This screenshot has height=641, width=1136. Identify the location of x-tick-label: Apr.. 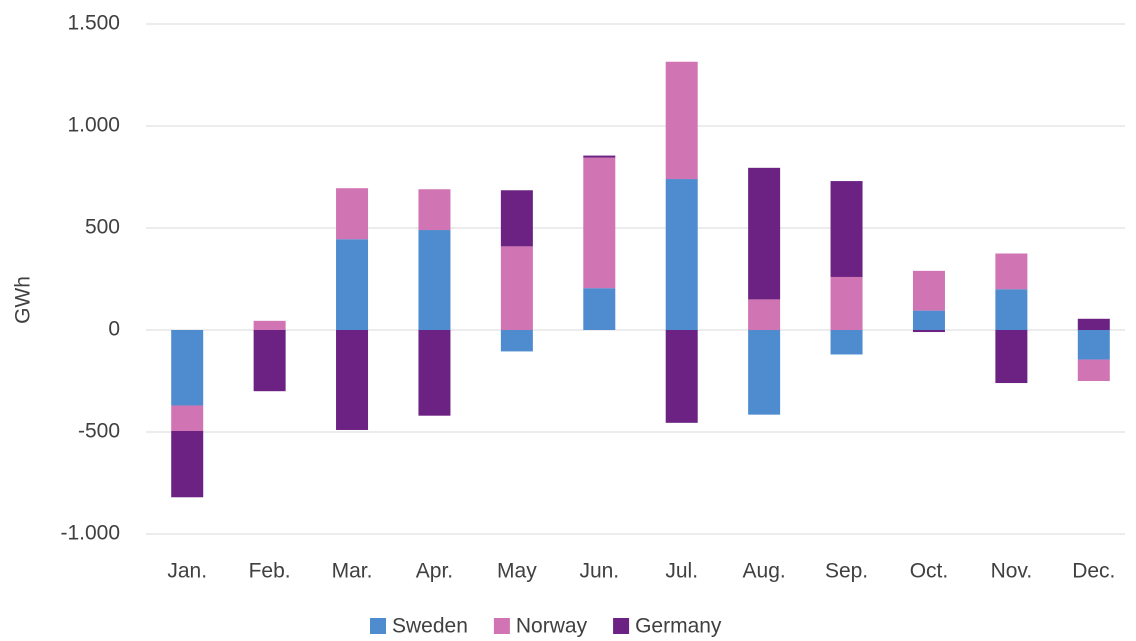
(434, 571).